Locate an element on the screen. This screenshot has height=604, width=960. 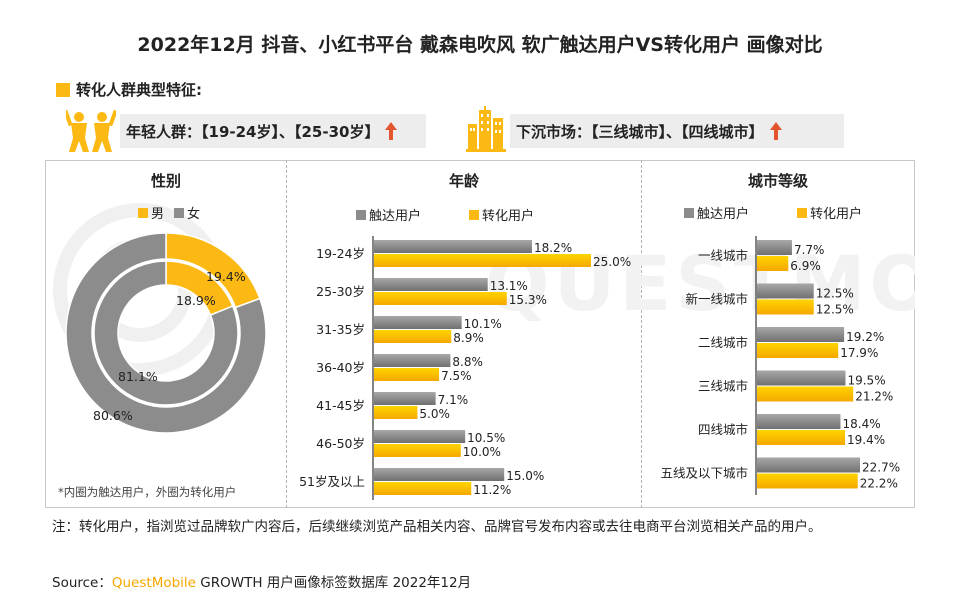
city-buildings-icon is located at coordinates (486, 129).